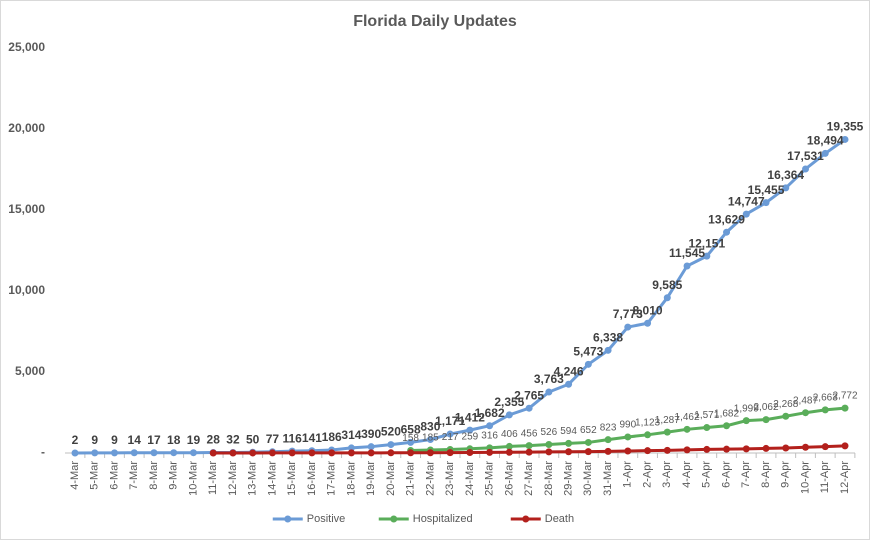  What do you see at coordinates (371, 478) in the screenshot?
I see `x-tick-label: 19-Mar` at bounding box center [371, 478].